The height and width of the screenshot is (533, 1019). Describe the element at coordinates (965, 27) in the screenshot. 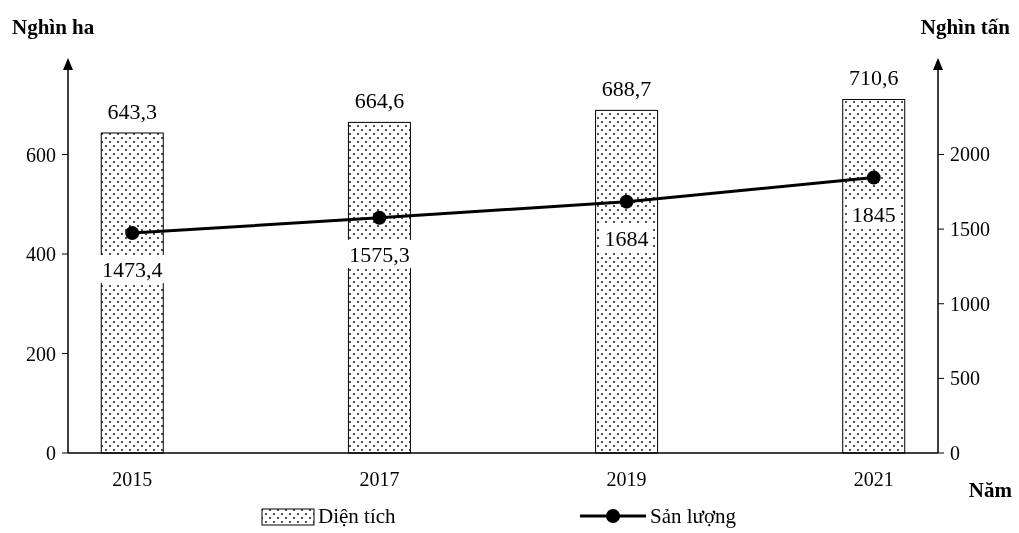

I see `y2-axis-title: Nghìn tấn` at that location.